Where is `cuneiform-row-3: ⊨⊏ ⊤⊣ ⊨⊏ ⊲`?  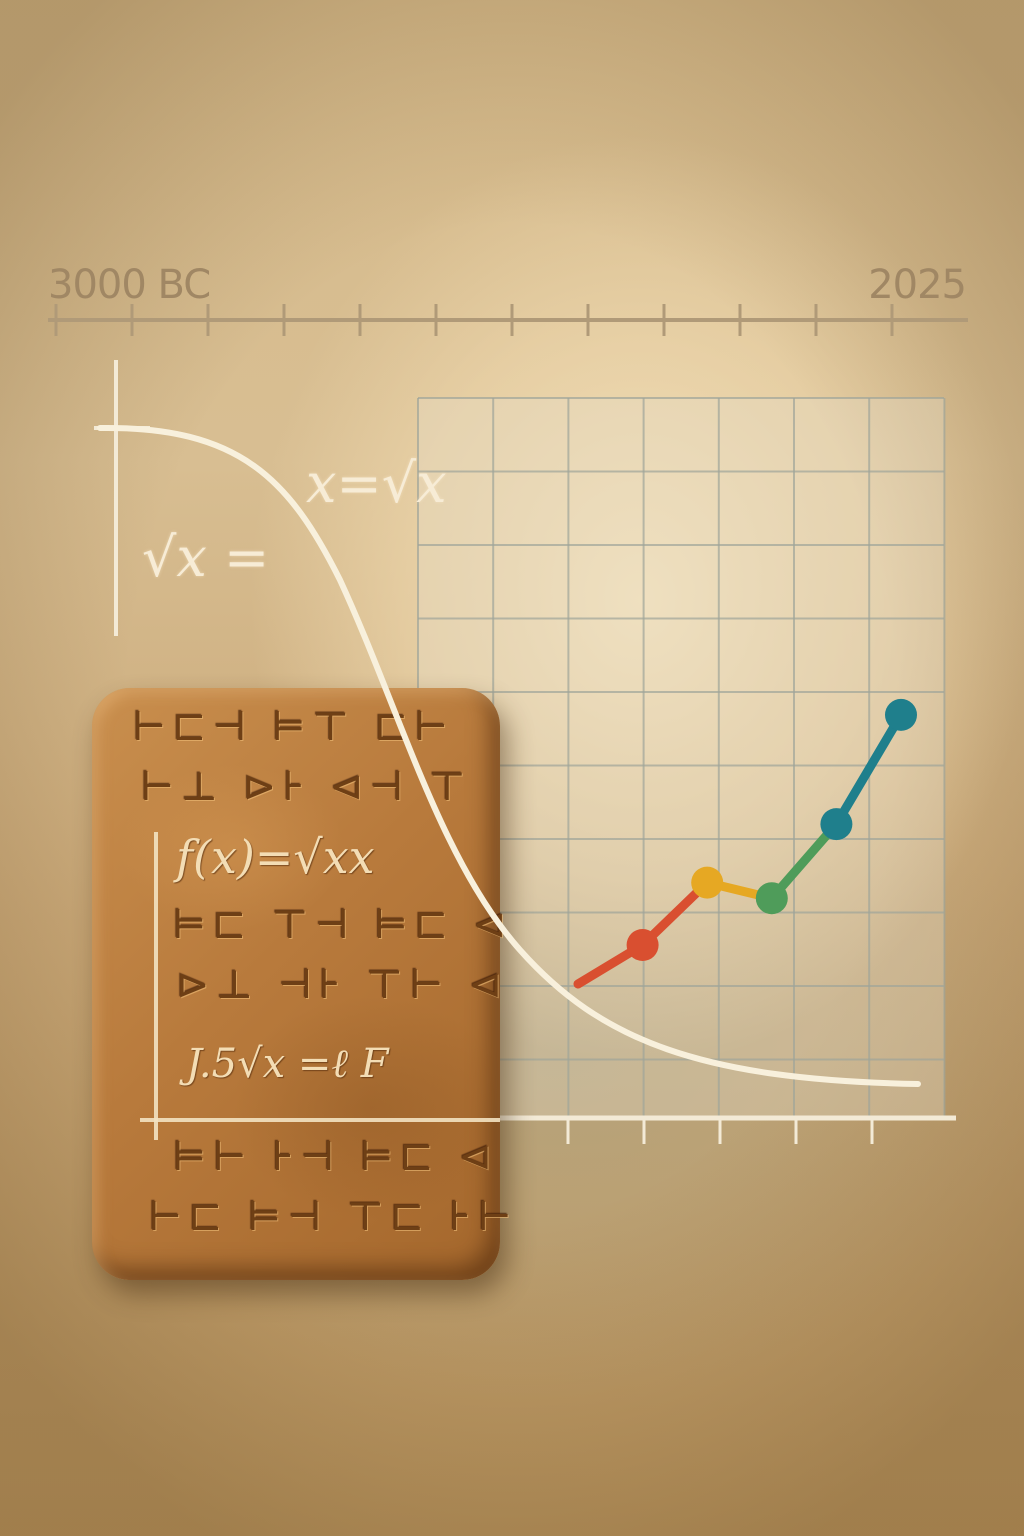 cuneiform-row-3: ⊨⊏ ⊤⊣ ⊨⊏ ⊲ is located at coordinates (342, 925).